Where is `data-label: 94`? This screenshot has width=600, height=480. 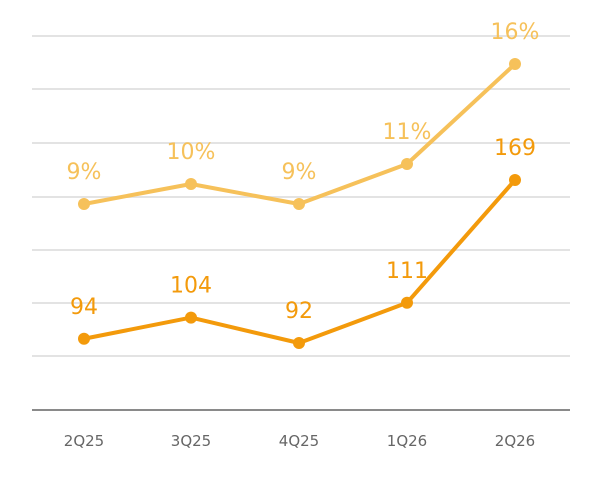 data-label: 94 is located at coordinates (84, 307).